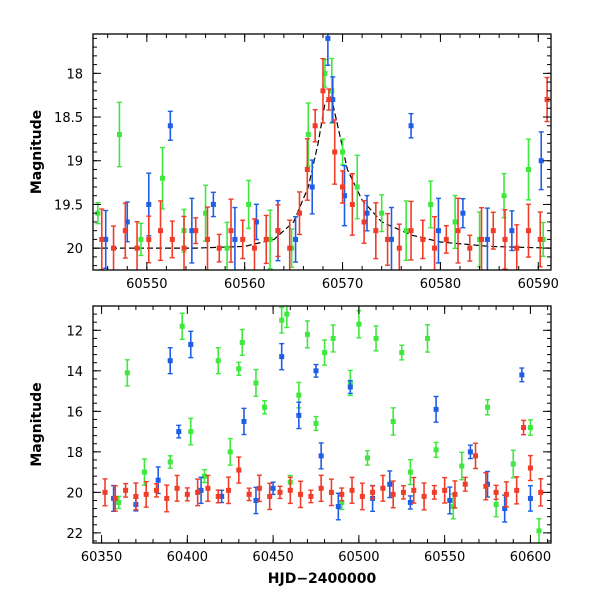 The width and height of the screenshot is (600, 605). Describe the element at coordinates (358, 557) in the screenshot. I see `x-tick-label-3: 60500` at that location.